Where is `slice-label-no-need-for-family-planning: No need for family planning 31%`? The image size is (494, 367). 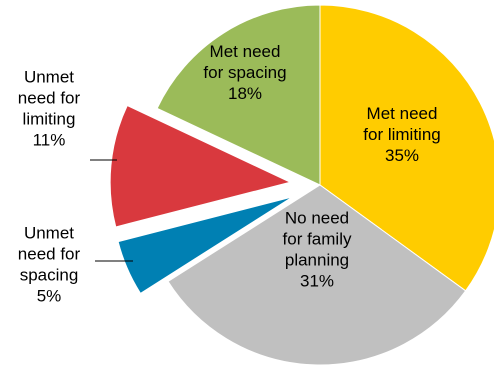 slice-label-no-need-for-family-planning: No need for family planning 31% is located at coordinates (317, 250).